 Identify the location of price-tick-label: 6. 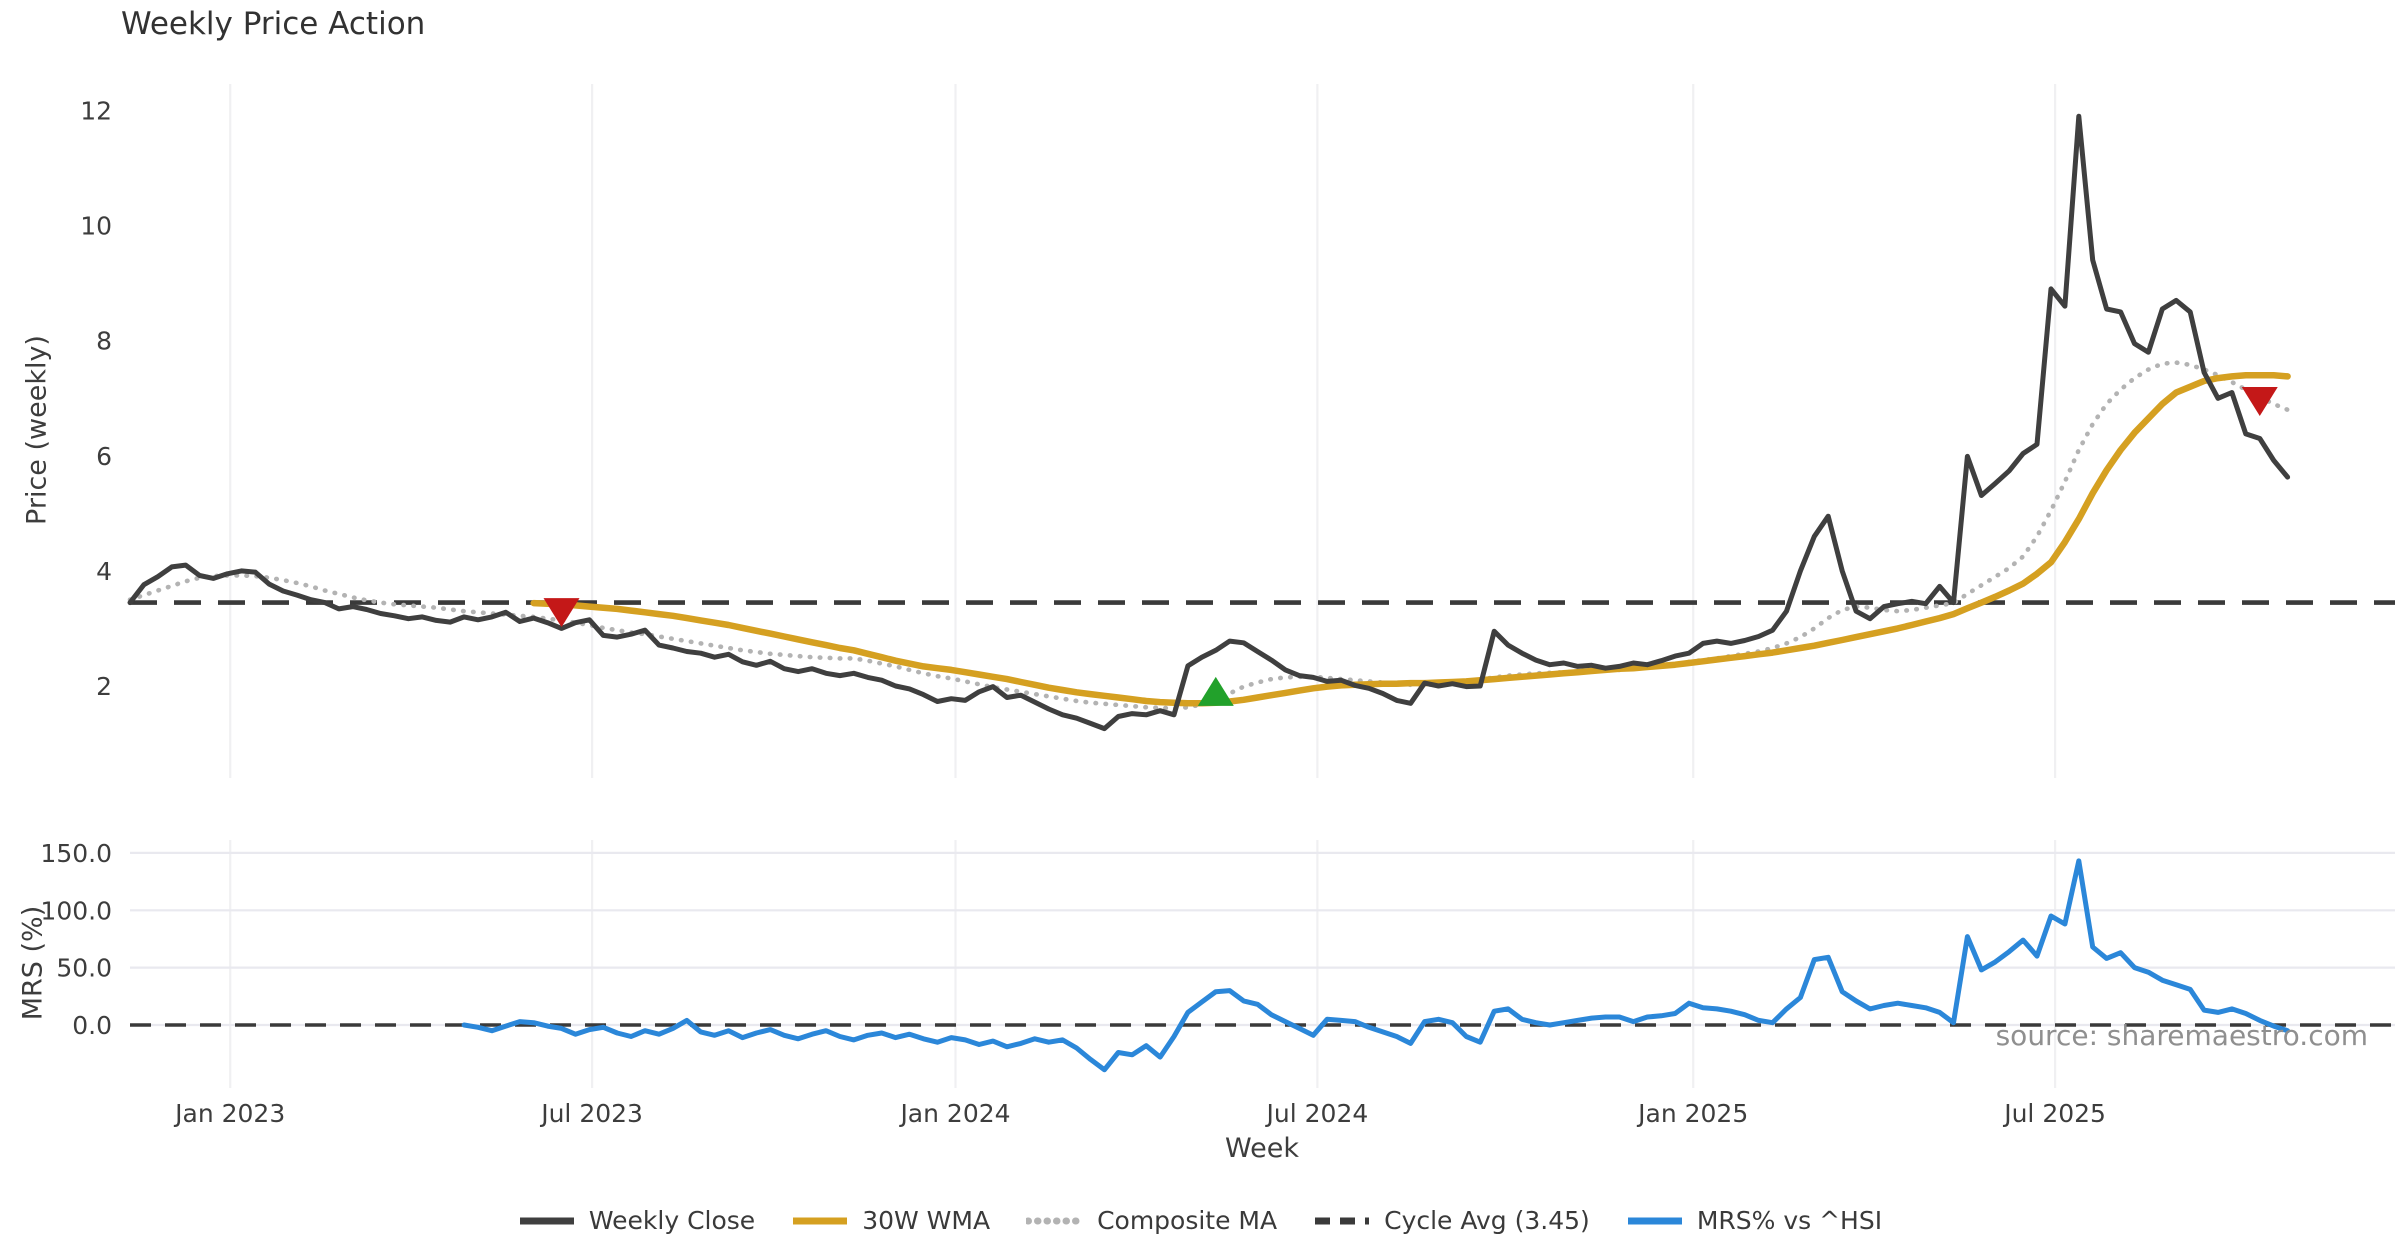
(104, 456).